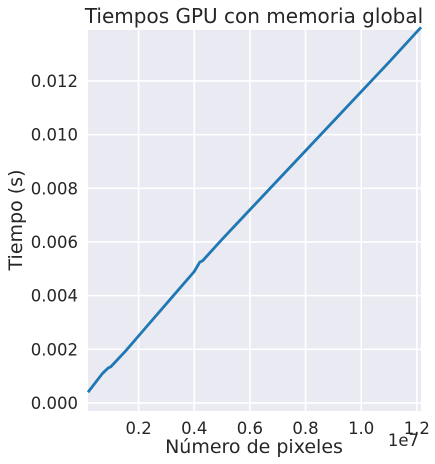 The image size is (435, 464). I want to click on y-tick-labels: 0.000 0.002 0.004 0.006 0.008 0.010 0.012, so click(54, 242).